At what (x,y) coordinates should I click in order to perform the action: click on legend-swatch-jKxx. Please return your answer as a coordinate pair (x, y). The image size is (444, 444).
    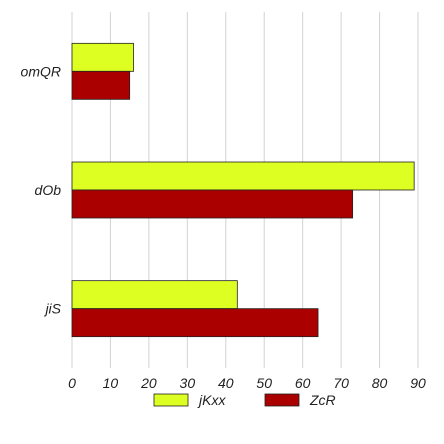
    Looking at the image, I should click on (171, 400).